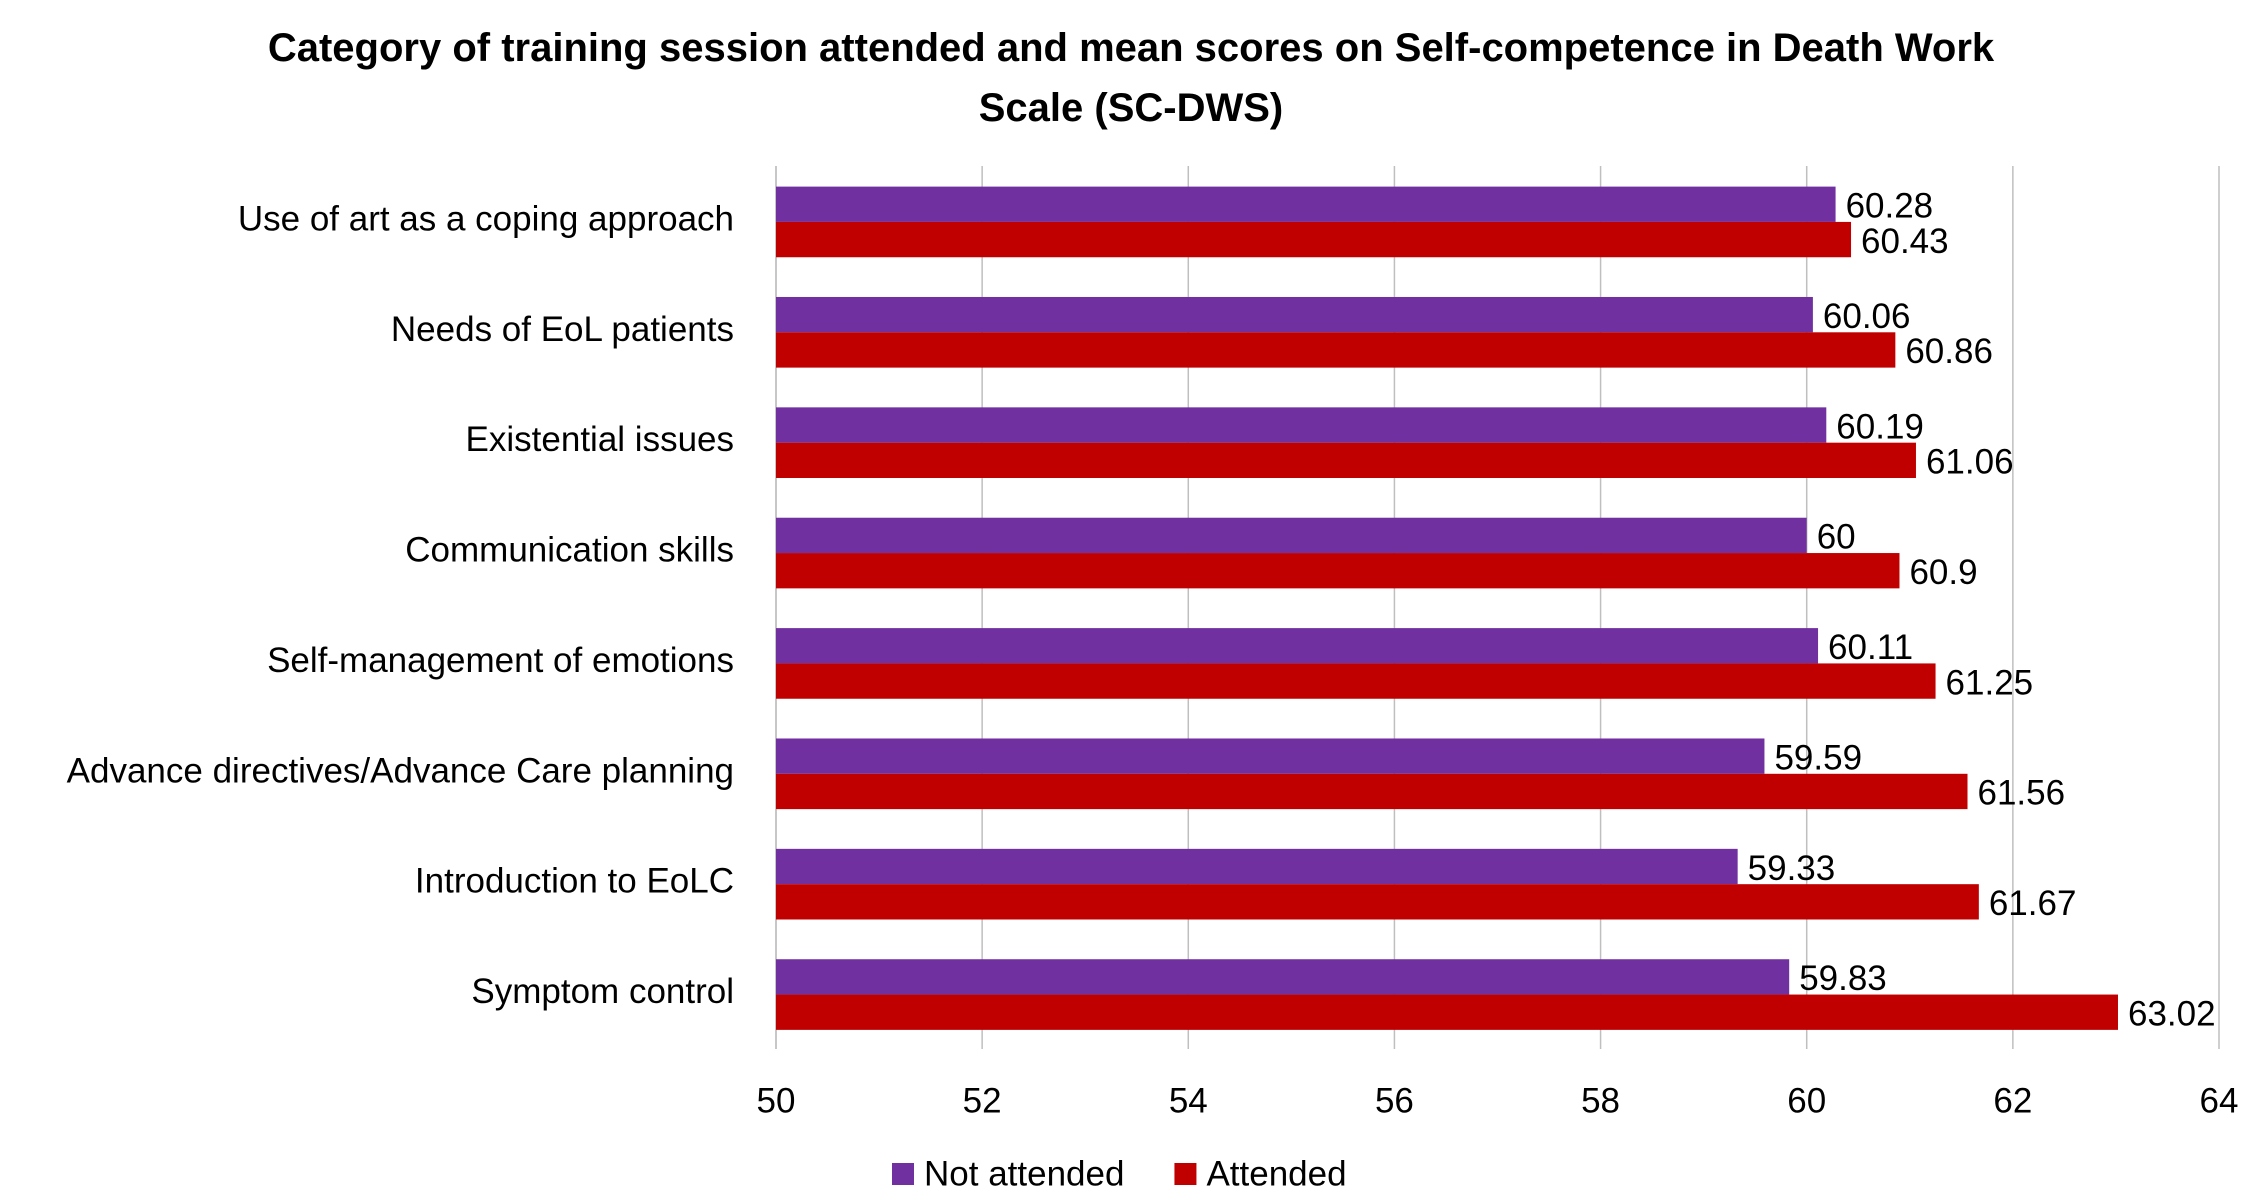 The width and height of the screenshot is (2263, 1200). Describe the element at coordinates (1943, 572) in the screenshot. I see `value-label: 60.9` at that location.